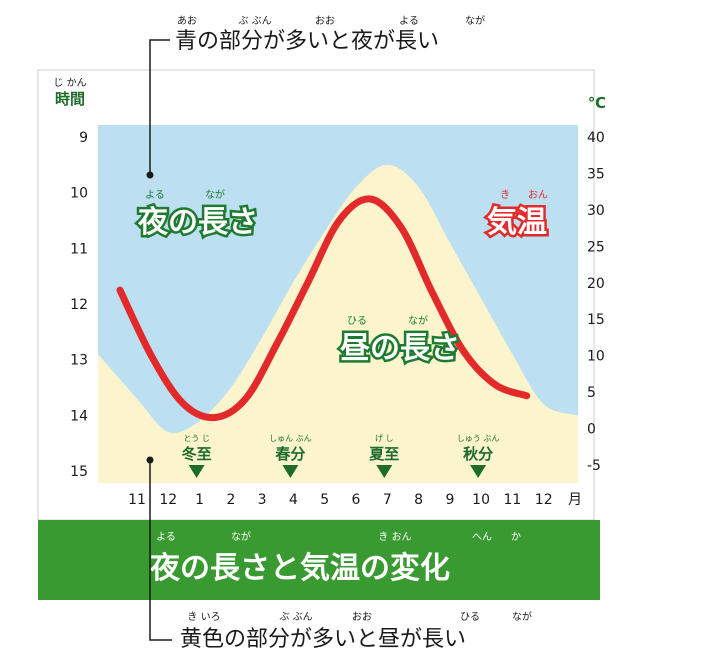  I want to click on top-note-ruby-2: ぶ ぶん, so click(254, 21).